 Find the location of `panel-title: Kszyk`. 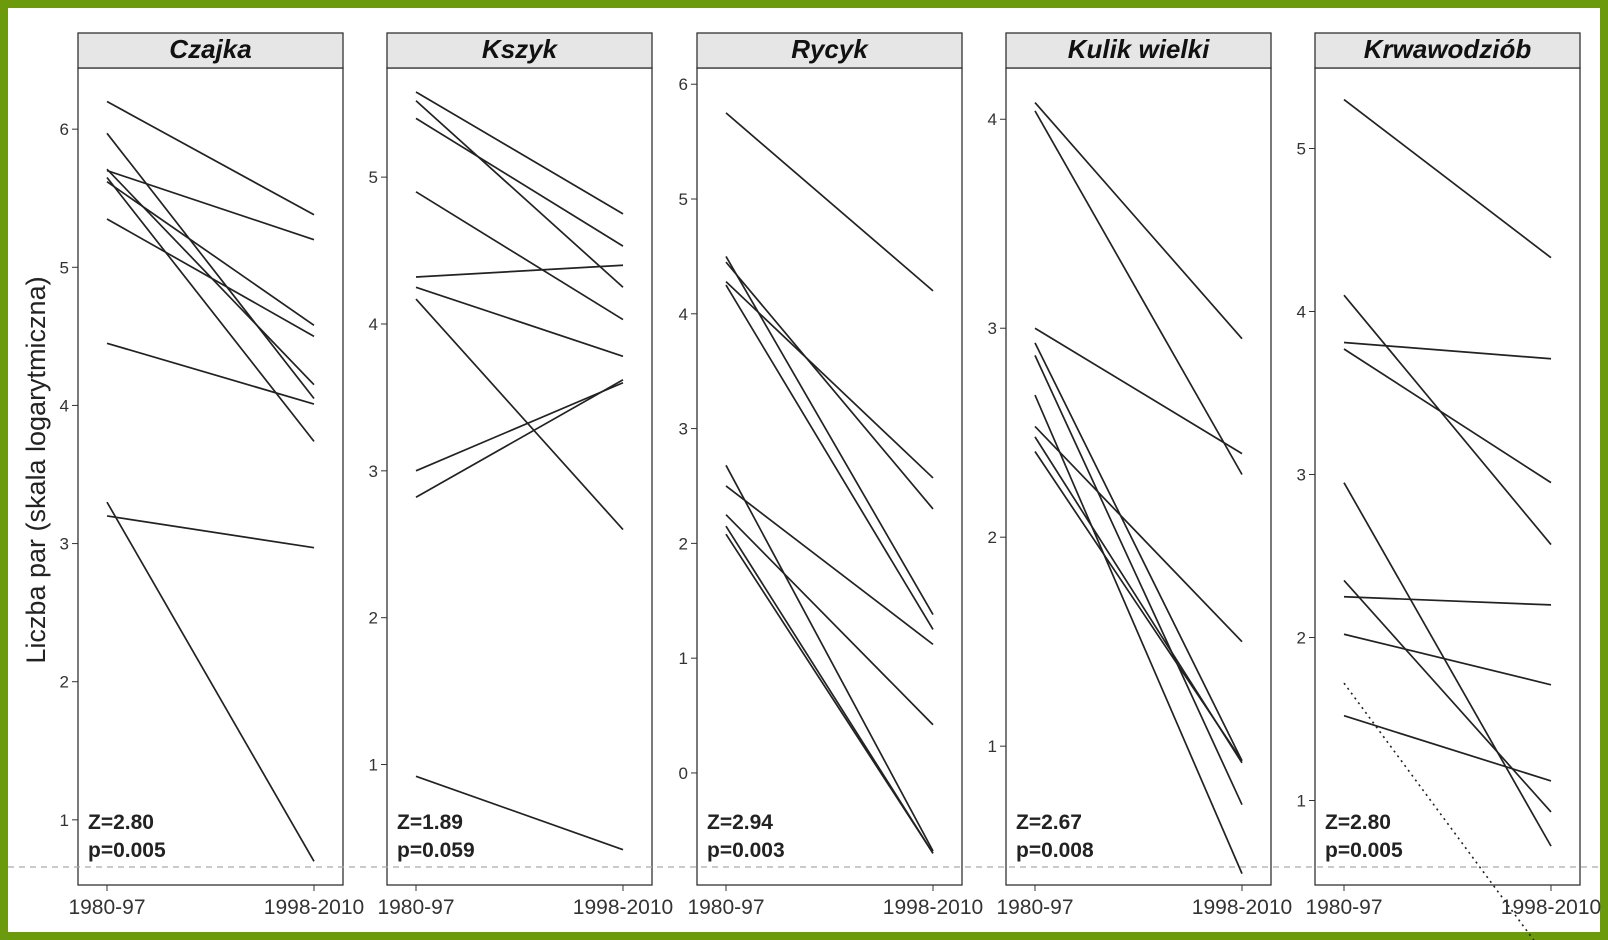

panel-title: Kszyk is located at coordinates (520, 49).